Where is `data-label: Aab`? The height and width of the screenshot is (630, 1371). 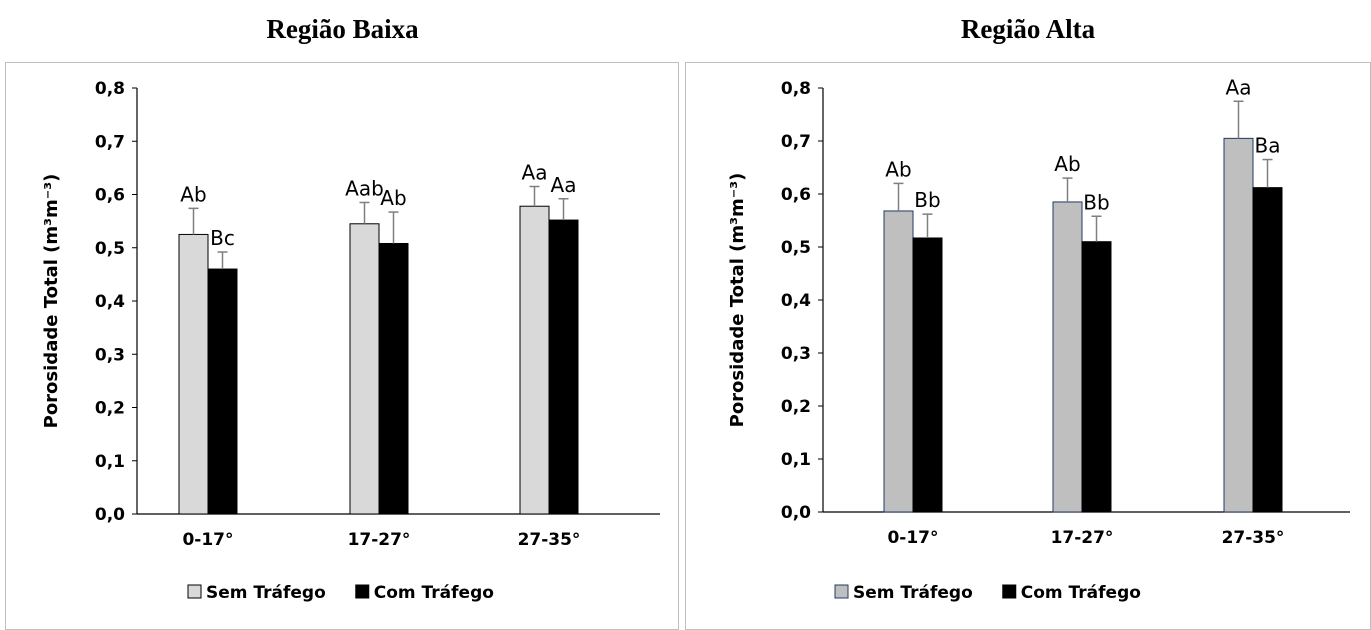 data-label: Aab is located at coordinates (364, 188).